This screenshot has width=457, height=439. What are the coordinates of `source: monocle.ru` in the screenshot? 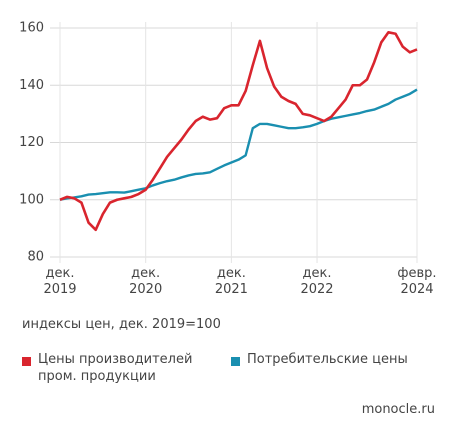 It's located at (398, 409).